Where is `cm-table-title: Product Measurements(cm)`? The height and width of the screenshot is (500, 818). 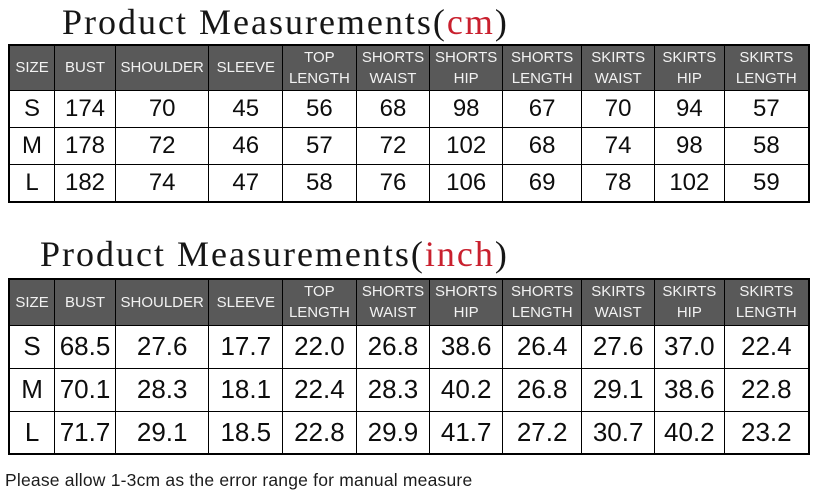 cm-table-title: Product Measurements(cm) is located at coordinates (409, 22).